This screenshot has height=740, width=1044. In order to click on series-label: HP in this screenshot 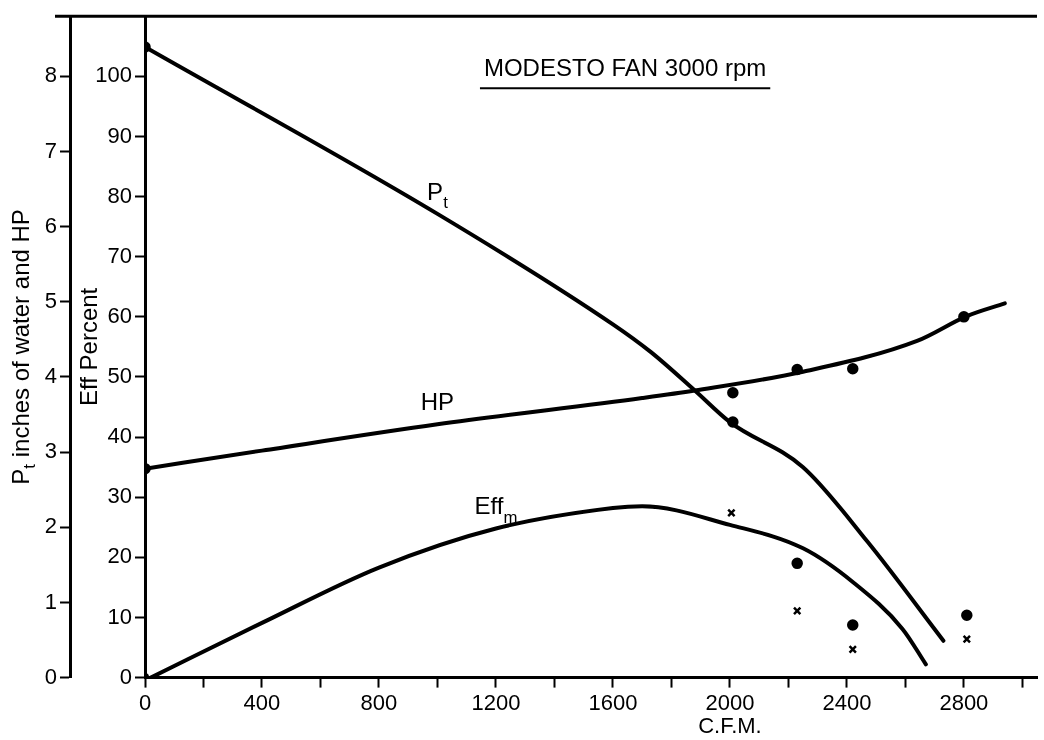, I will do `click(437, 402)`.